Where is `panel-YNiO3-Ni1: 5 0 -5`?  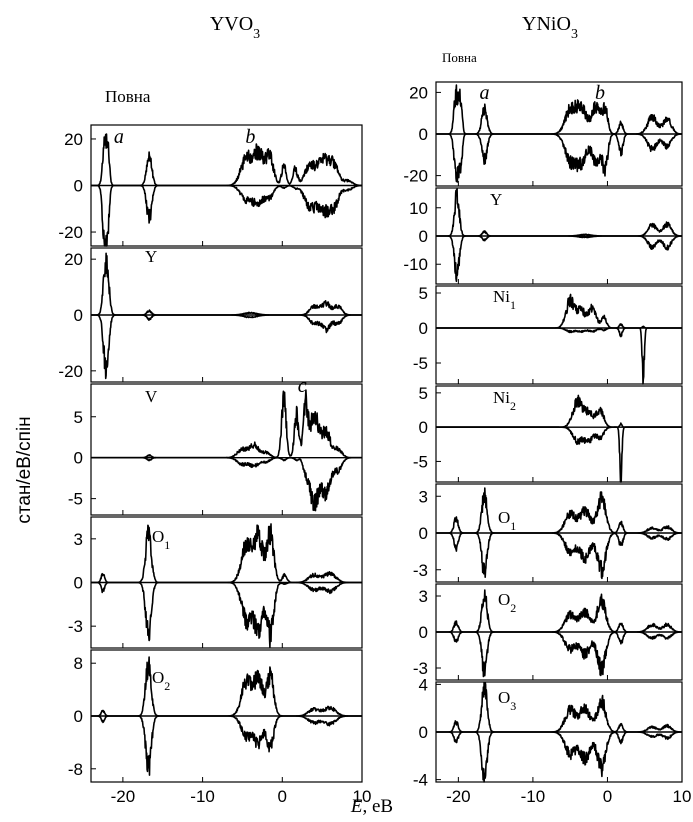 panel-YNiO3-Ni1: 5 0 -5 is located at coordinates (548, 334).